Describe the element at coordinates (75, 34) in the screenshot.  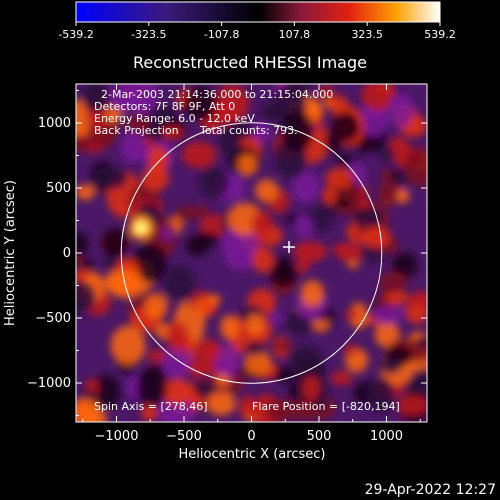
I see `colorbar-tick-label: -539.2` at that location.